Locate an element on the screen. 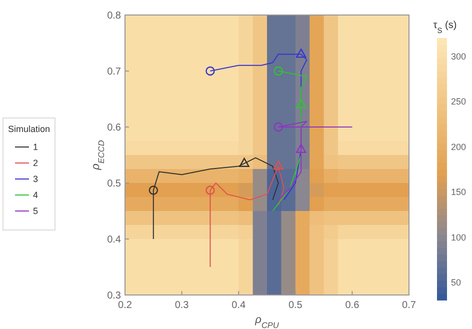 The image size is (472, 329). y-tick-label: 0.7 is located at coordinates (114, 72).